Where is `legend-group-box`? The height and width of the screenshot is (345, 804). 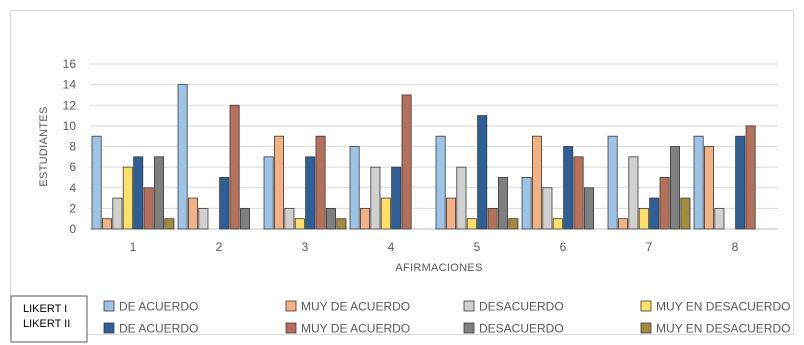 legend-group-box is located at coordinates (49, 319).